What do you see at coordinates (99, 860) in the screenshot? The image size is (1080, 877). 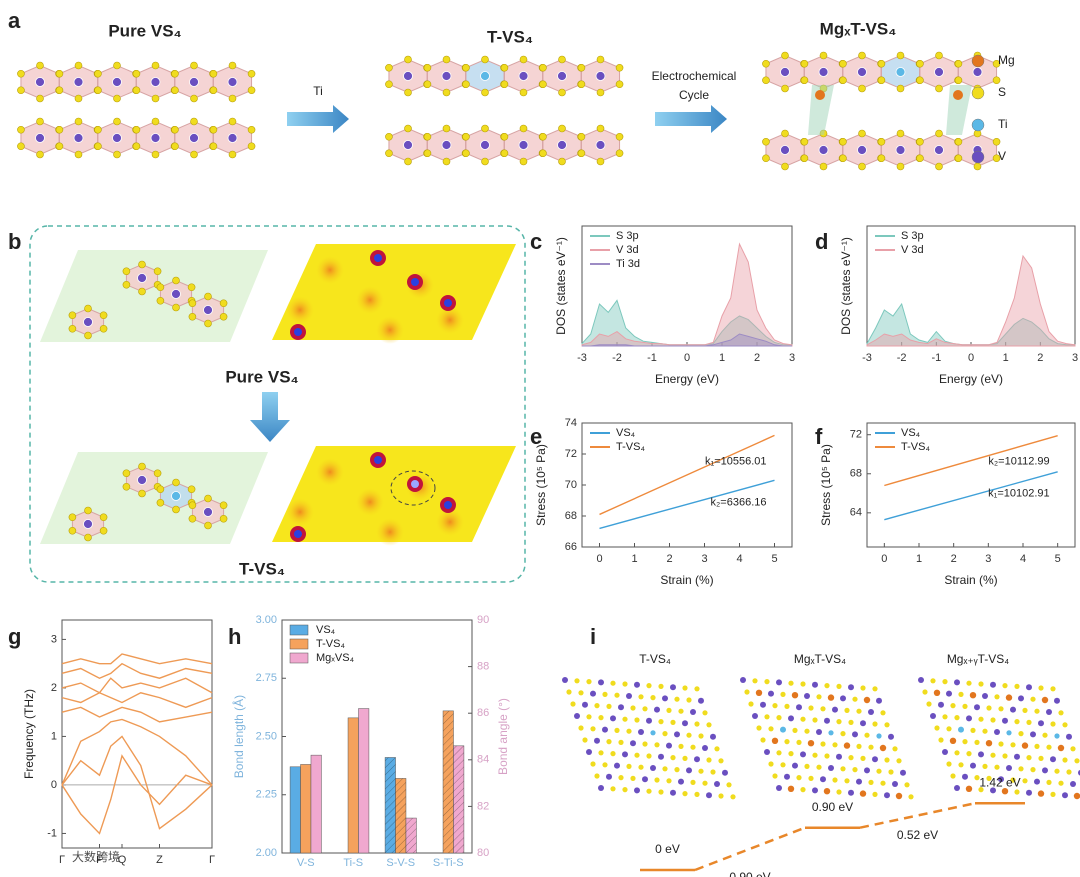 I see `x-tick-label: F` at bounding box center [99, 860].